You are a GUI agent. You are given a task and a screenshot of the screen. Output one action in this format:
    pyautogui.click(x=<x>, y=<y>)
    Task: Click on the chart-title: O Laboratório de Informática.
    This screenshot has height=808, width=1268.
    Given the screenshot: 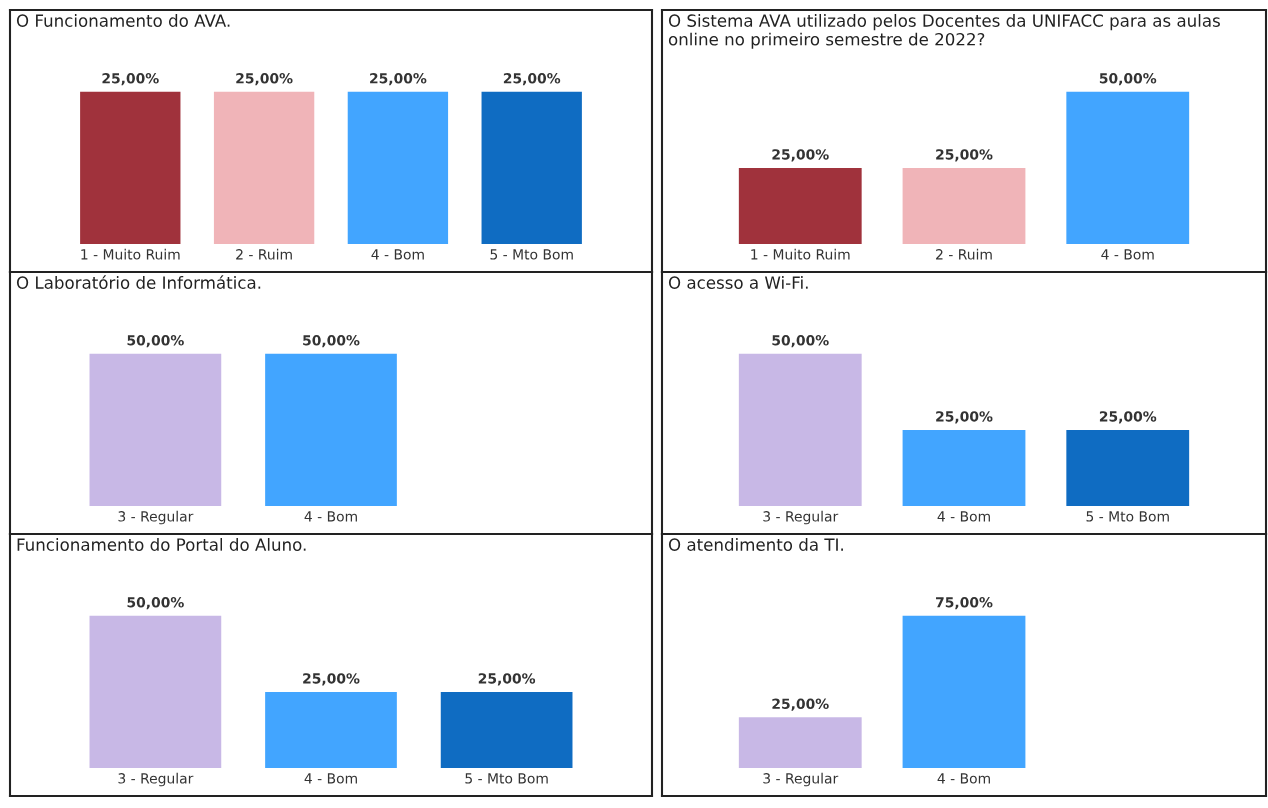 What is the action you would take?
    pyautogui.click(x=138, y=282)
    